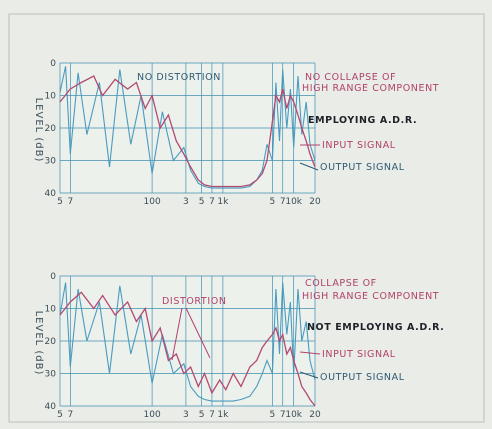 The image size is (492, 429). What do you see at coordinates (362, 120) in the screenshot?
I see `mode-annotation: EMPLOYING A.D.R.` at bounding box center [362, 120].